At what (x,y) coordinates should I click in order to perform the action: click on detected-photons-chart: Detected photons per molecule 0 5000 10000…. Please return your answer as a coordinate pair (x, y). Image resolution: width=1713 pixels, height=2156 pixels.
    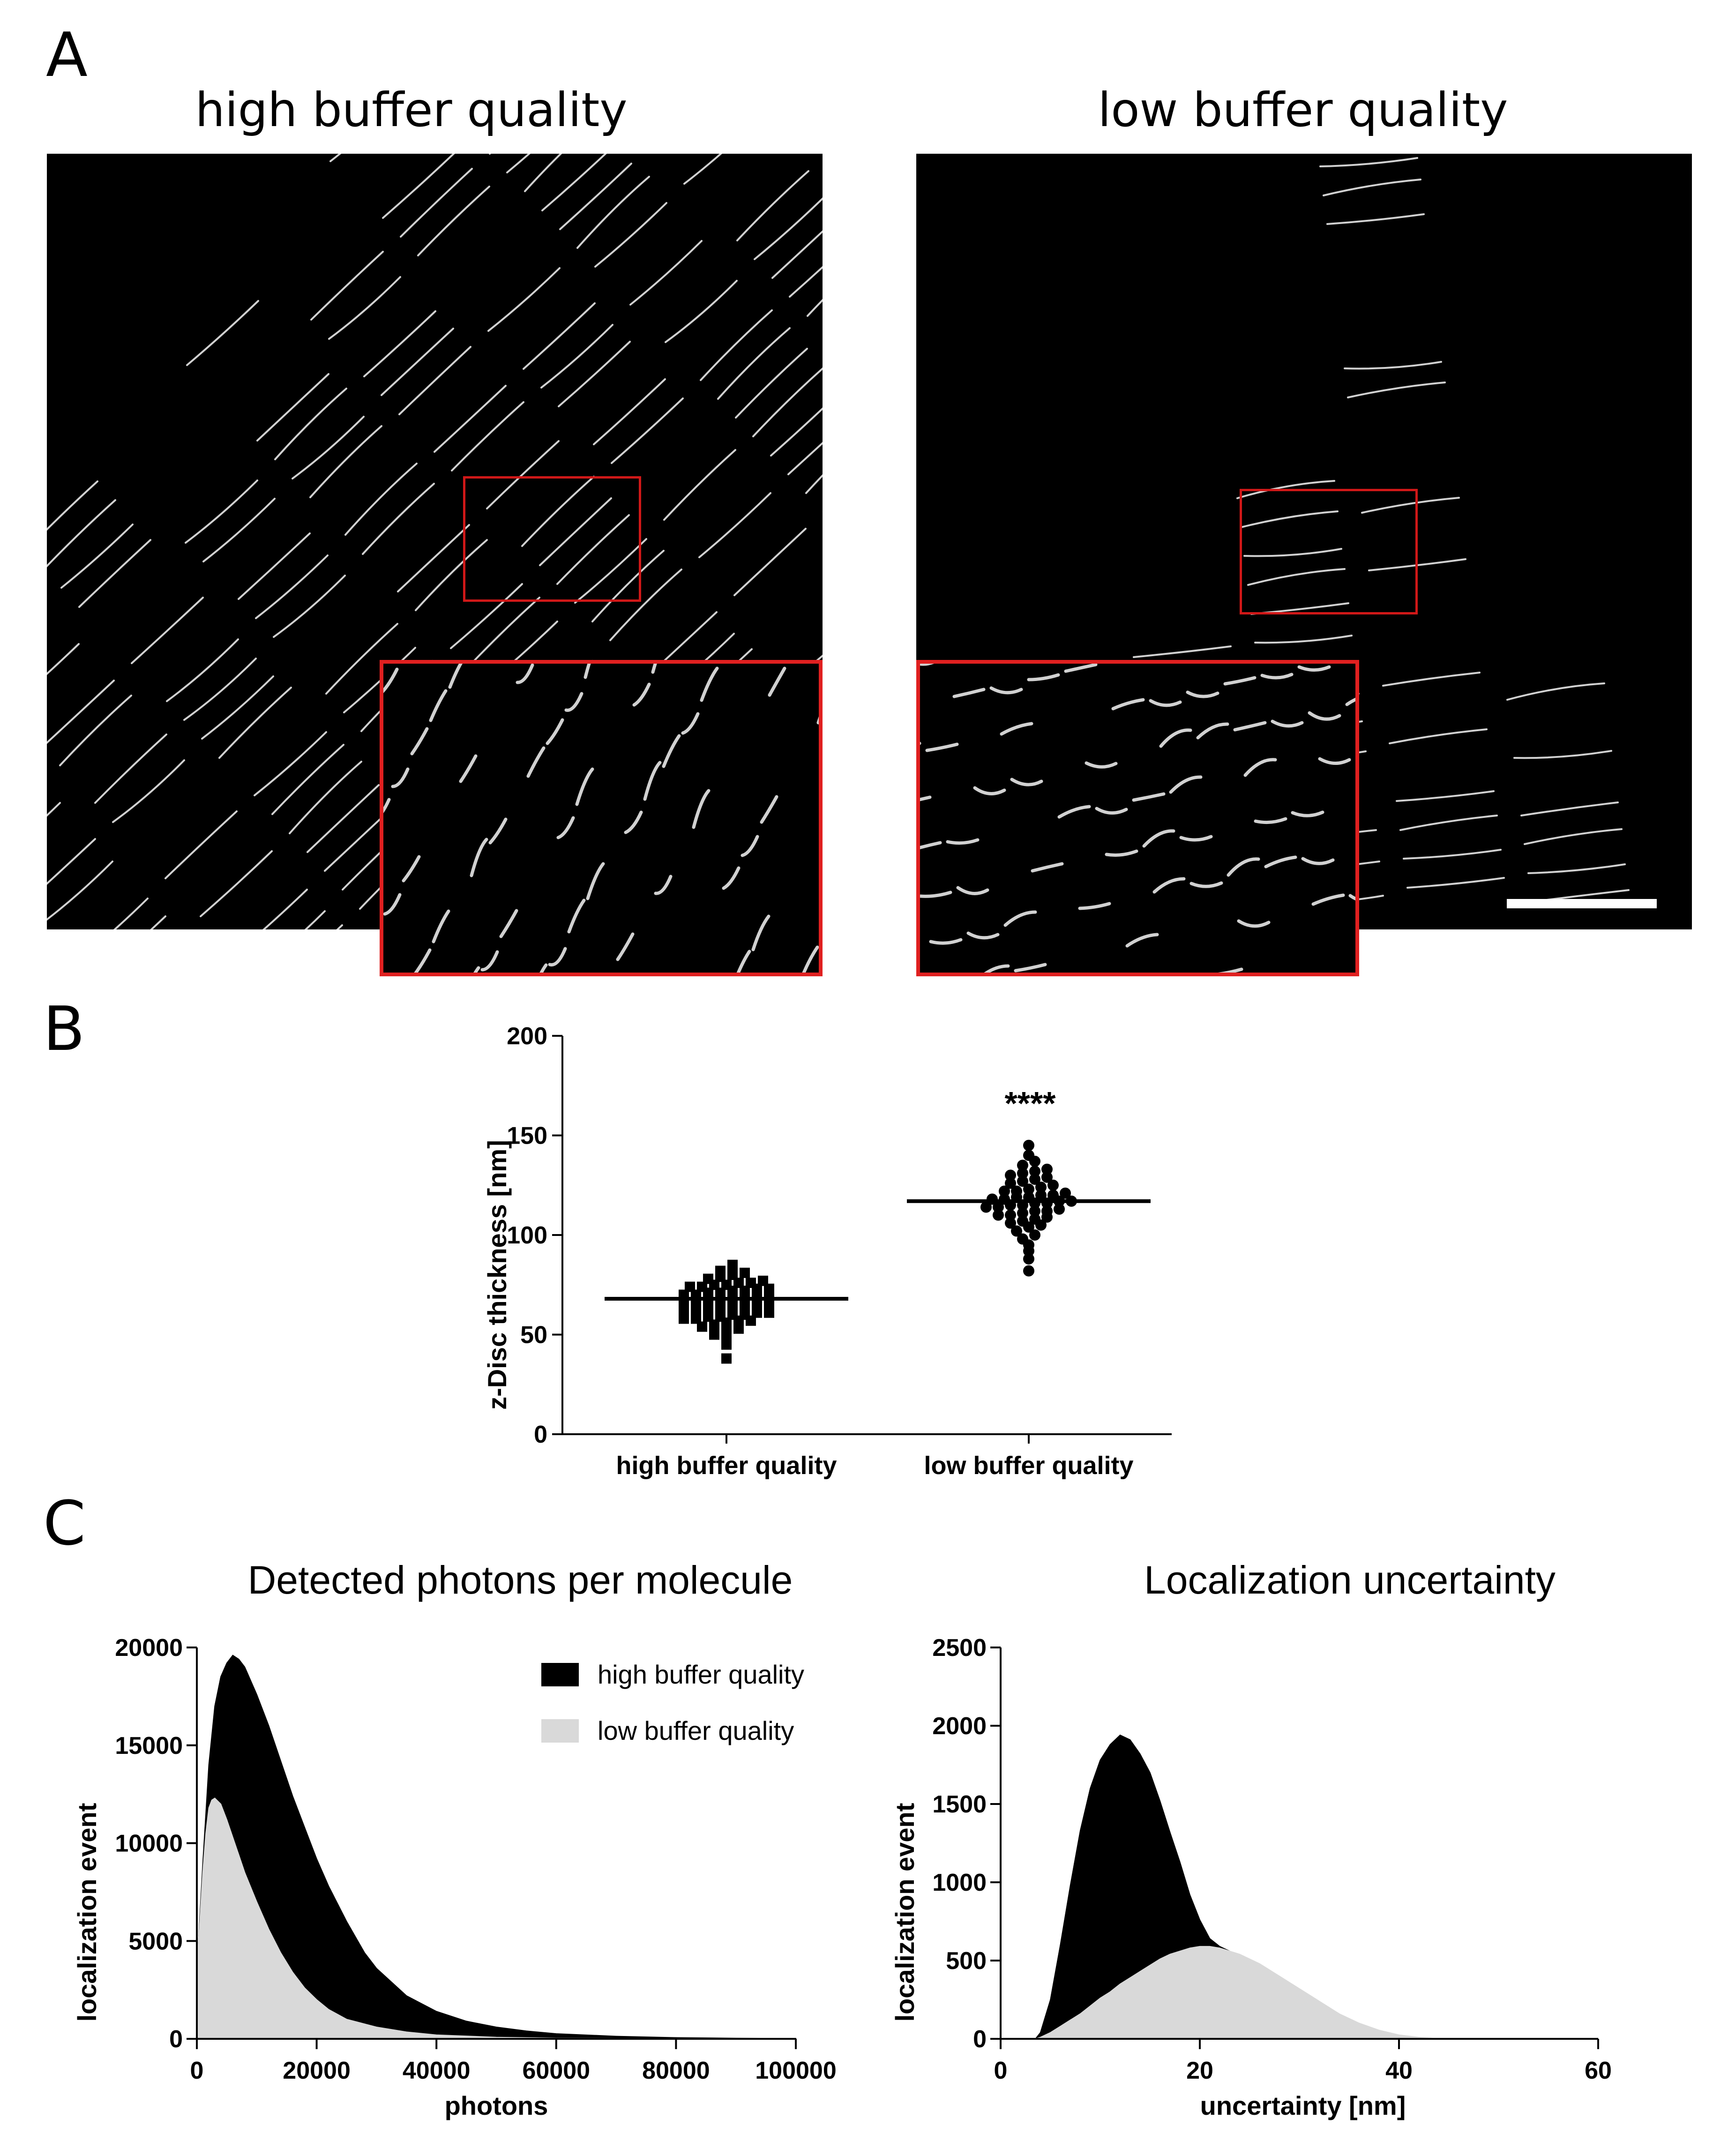
    Looking at the image, I should click on (454, 1839).